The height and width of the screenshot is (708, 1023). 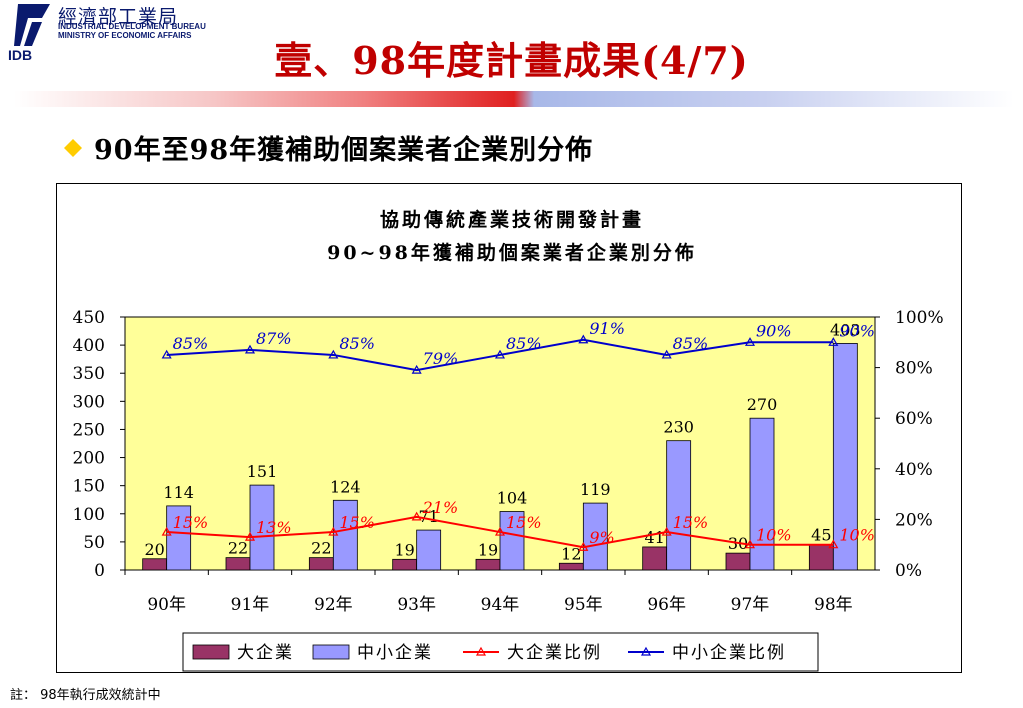 What do you see at coordinates (514, 99) in the screenshot?
I see `decorative-divider` at bounding box center [514, 99].